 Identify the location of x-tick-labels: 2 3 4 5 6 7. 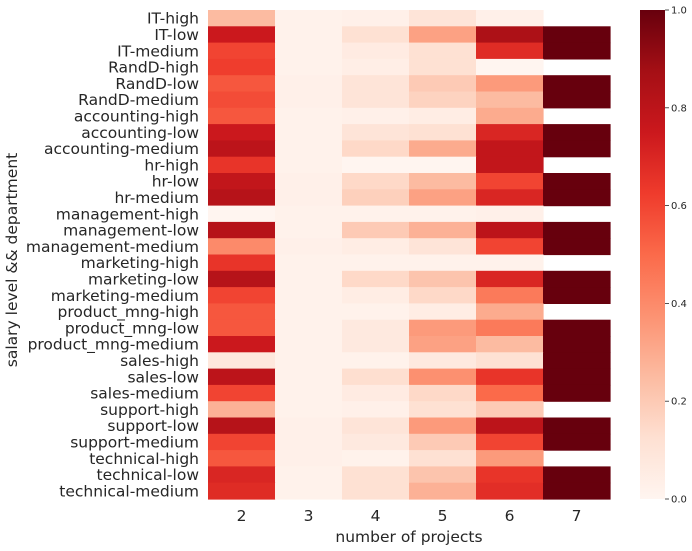
(409, 516).